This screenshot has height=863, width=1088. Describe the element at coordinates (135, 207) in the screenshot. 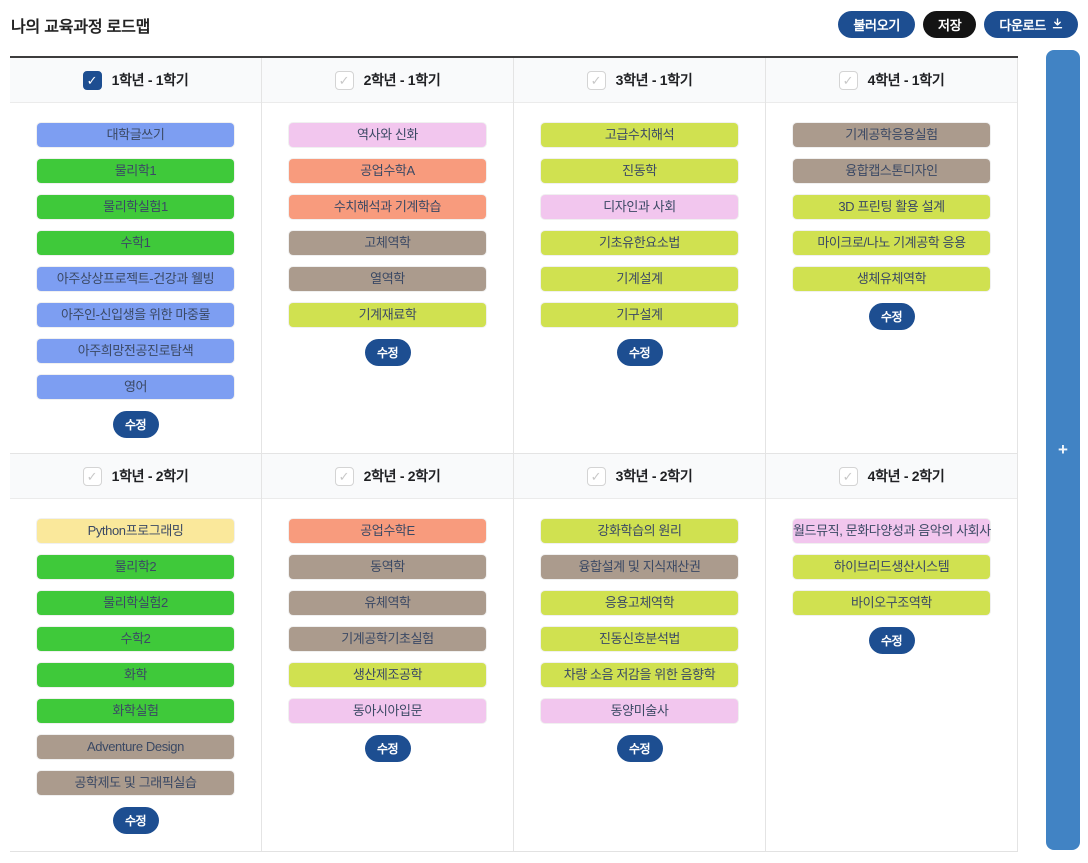

I see `course-chip: 물리학실험1` at that location.